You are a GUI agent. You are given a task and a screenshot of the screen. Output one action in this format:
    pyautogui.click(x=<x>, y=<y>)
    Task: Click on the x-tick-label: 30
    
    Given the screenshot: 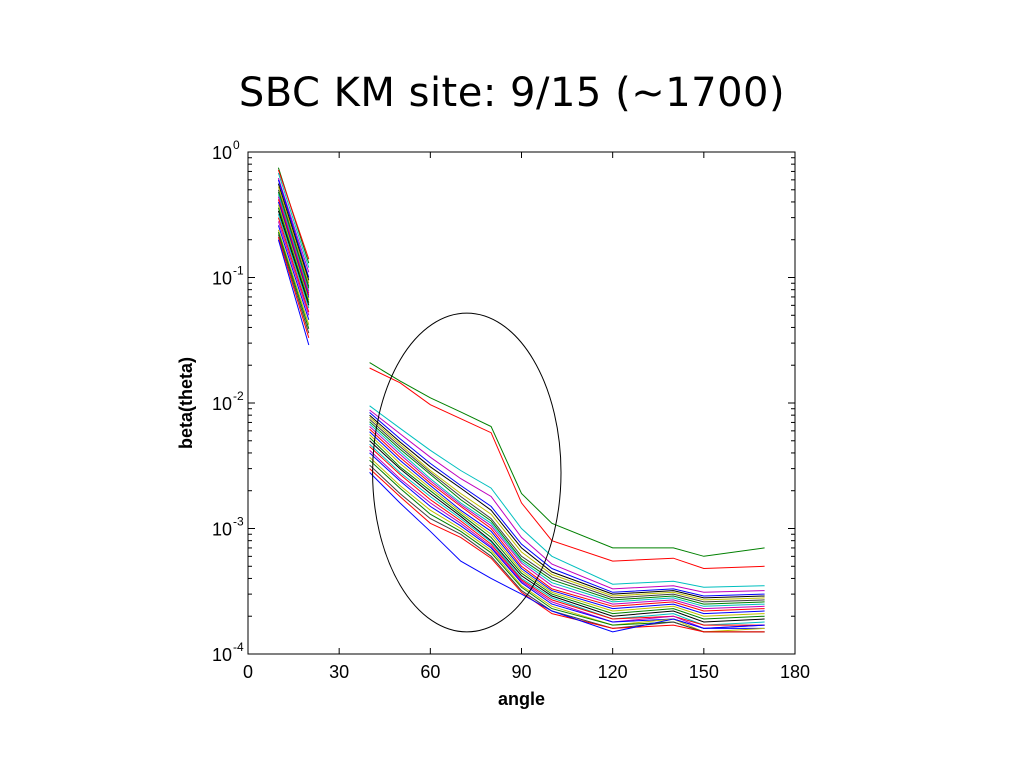 What is the action you would take?
    pyautogui.click(x=339, y=672)
    